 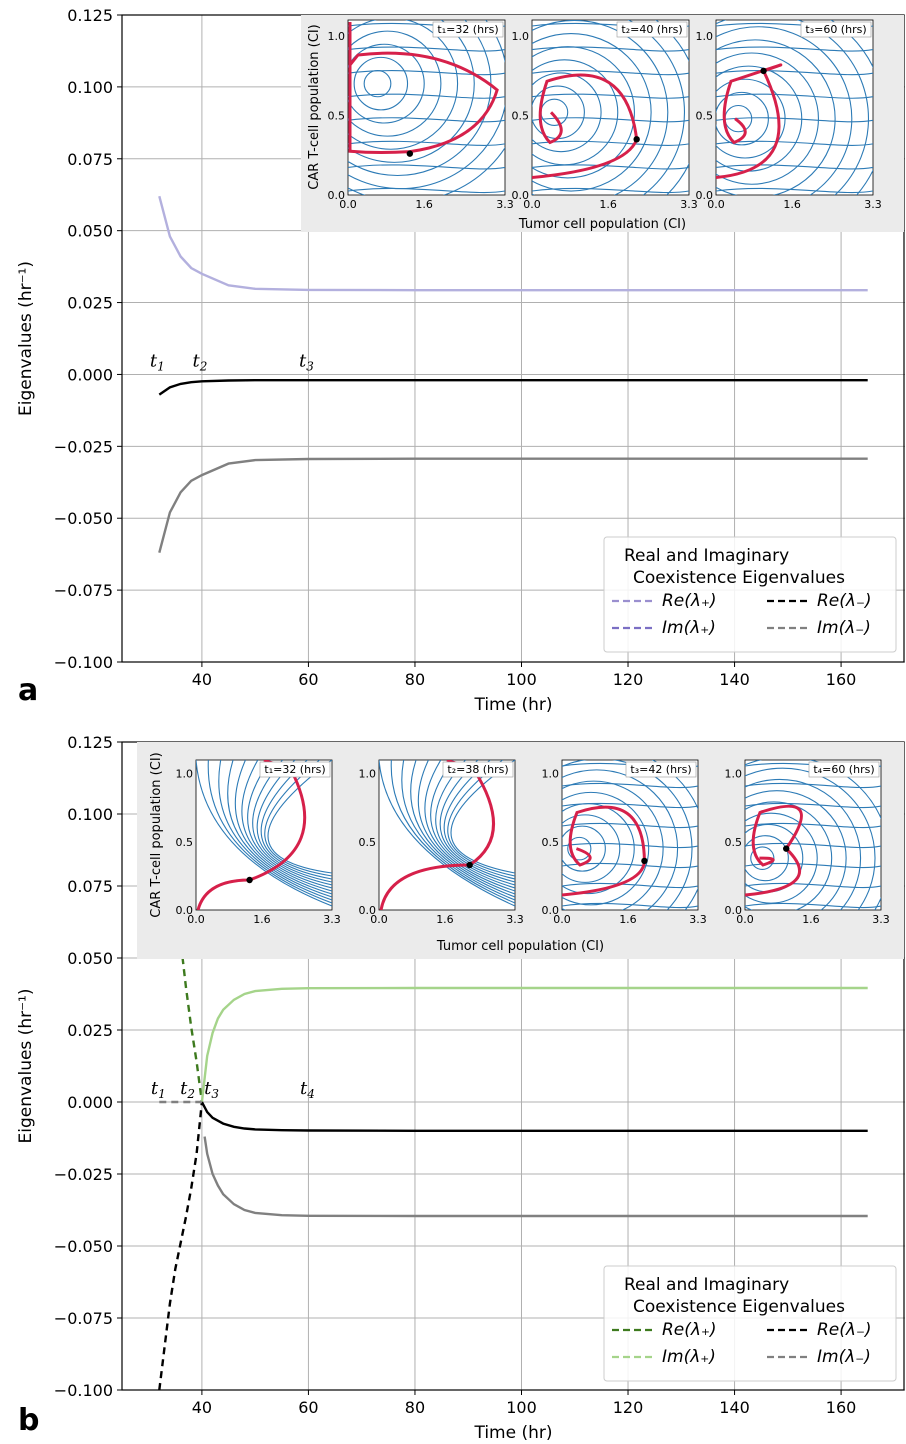 What do you see at coordinates (307, 1089) in the screenshot?
I see `time-marker: t4` at bounding box center [307, 1089].